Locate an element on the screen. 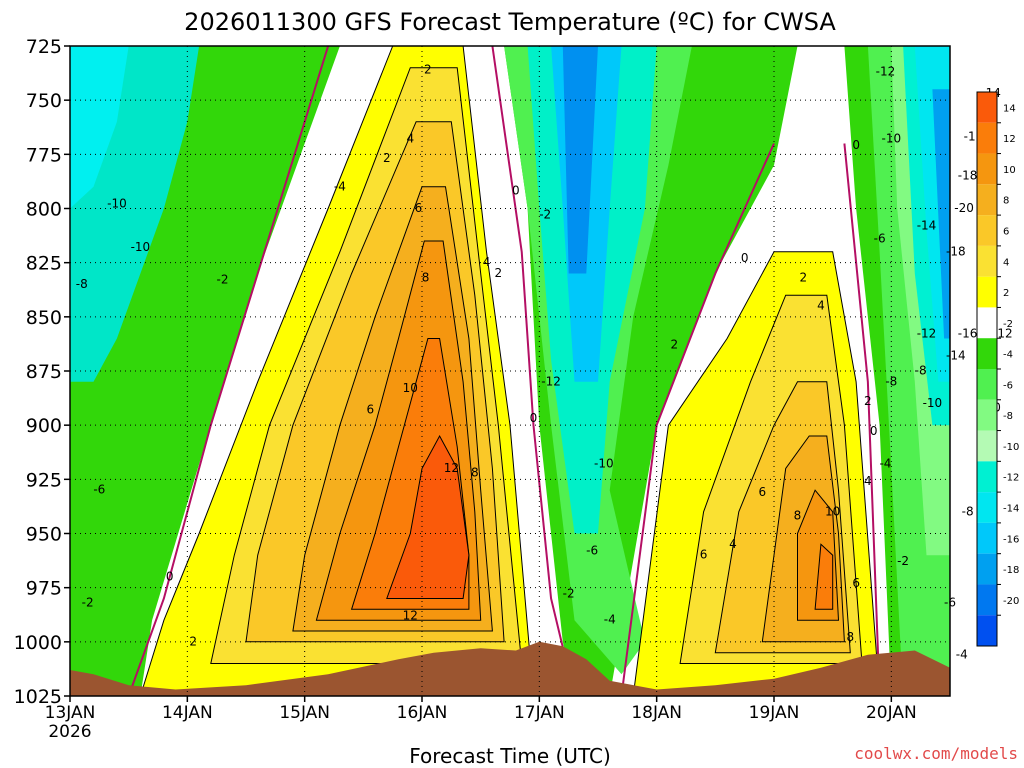 The height and width of the screenshot is (768, 1024). contour-label: -18 is located at coordinates (968, 176).